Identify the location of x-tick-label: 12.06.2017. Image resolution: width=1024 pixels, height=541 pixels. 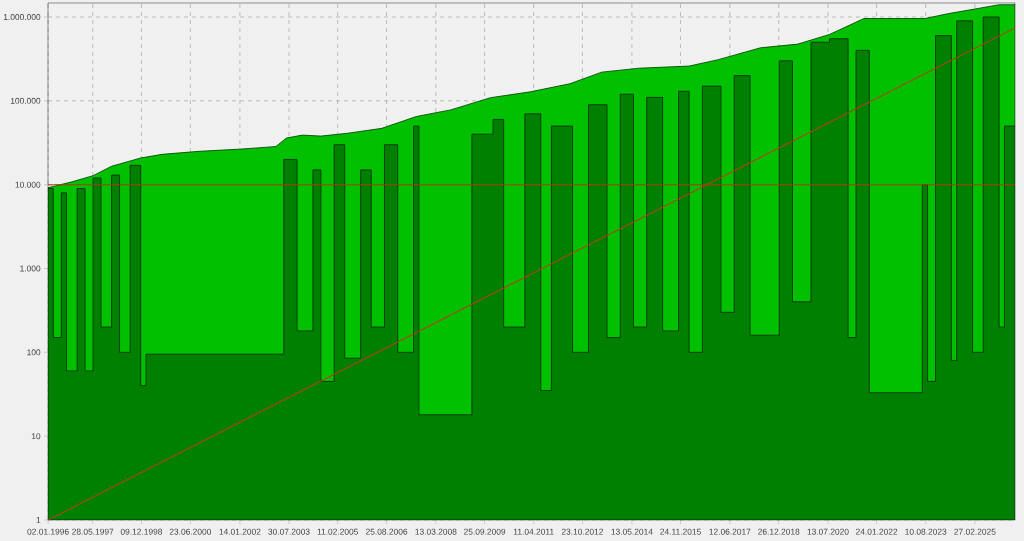
(730, 531).